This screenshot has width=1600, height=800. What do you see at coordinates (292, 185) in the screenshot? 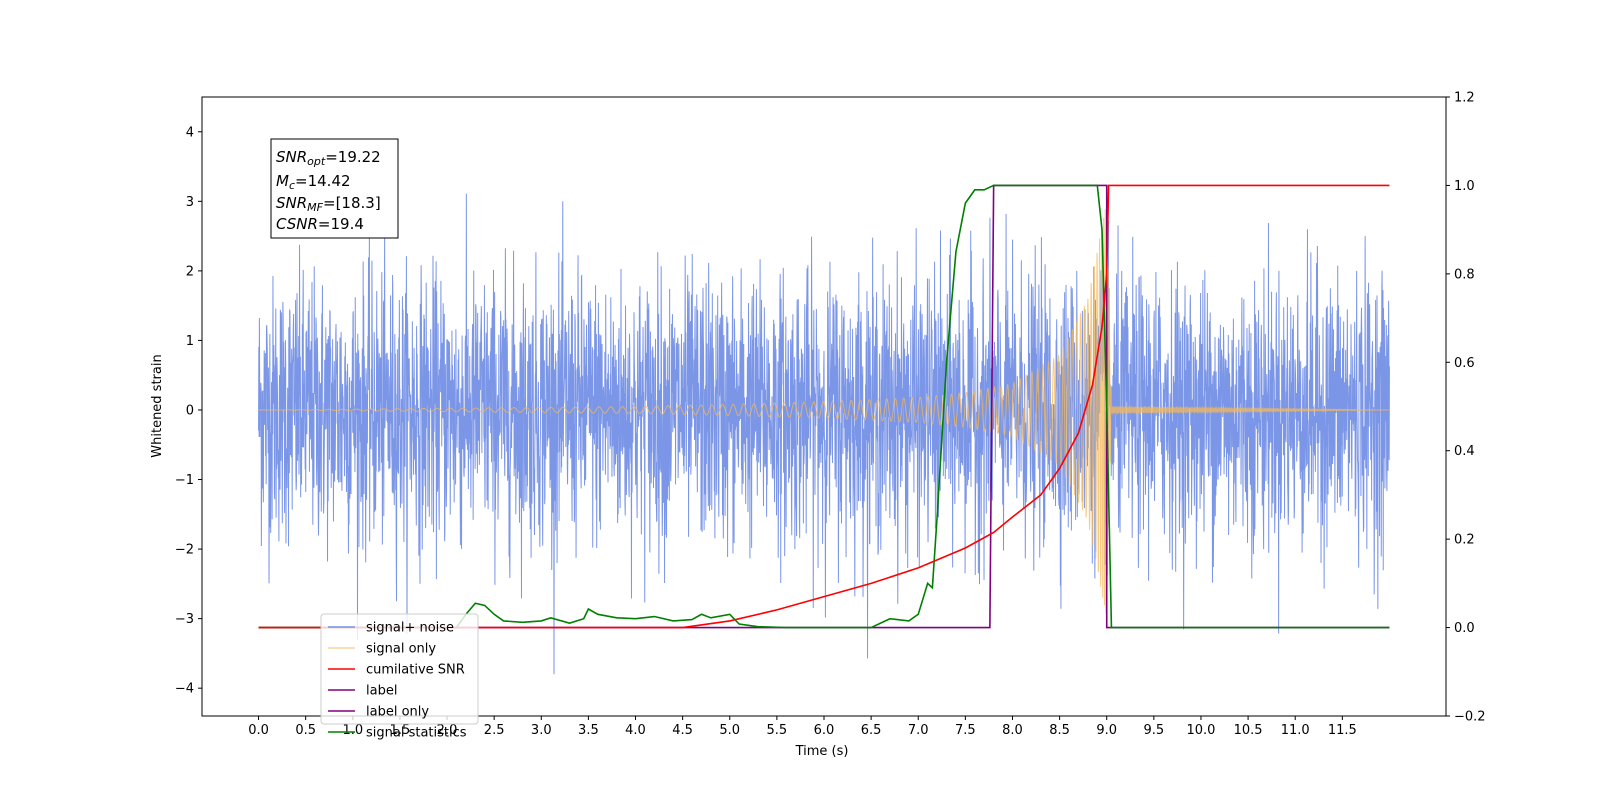
I see `mc-sub: c` at bounding box center [292, 185].